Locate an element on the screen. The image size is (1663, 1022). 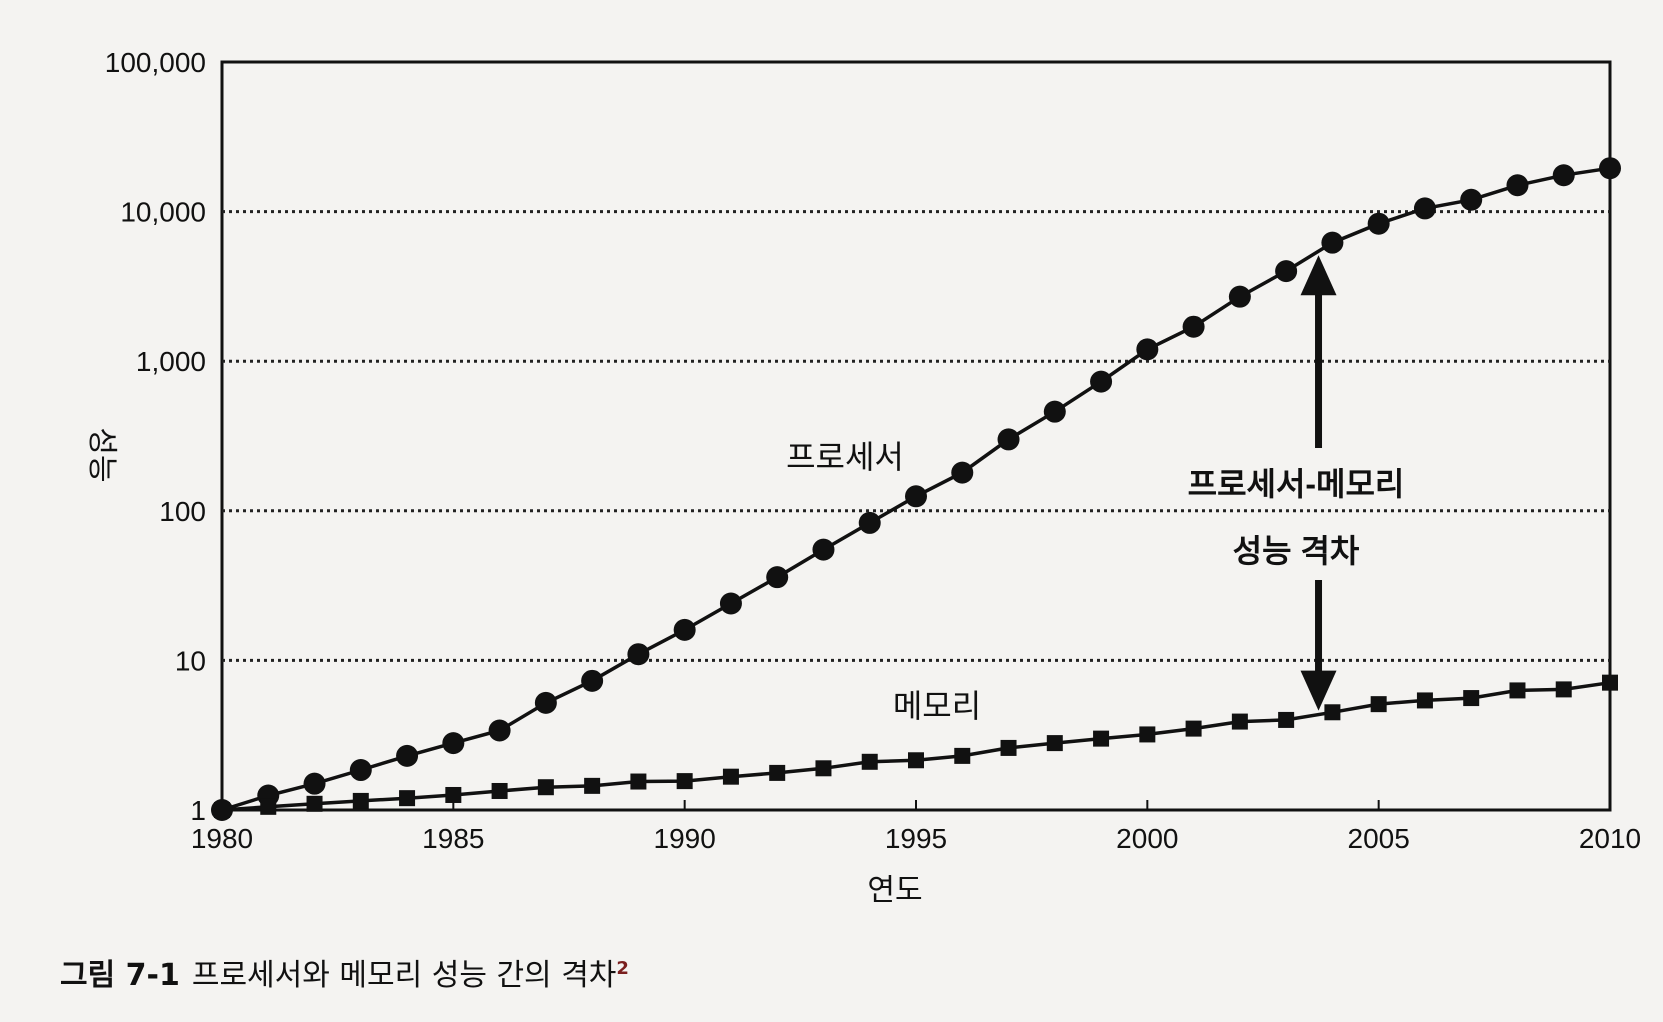
y-tick-label: 1 is located at coordinates (198, 810).